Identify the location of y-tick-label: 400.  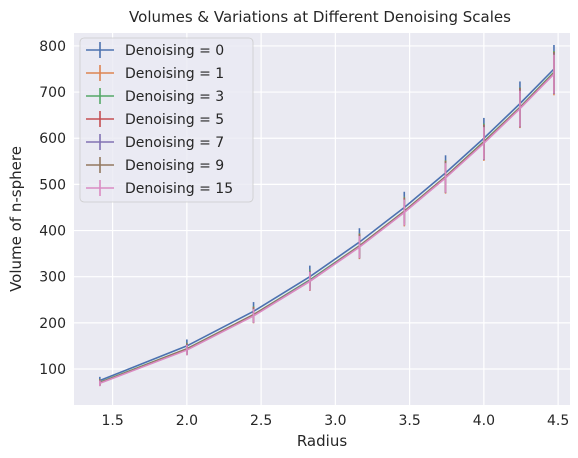
(52, 232).